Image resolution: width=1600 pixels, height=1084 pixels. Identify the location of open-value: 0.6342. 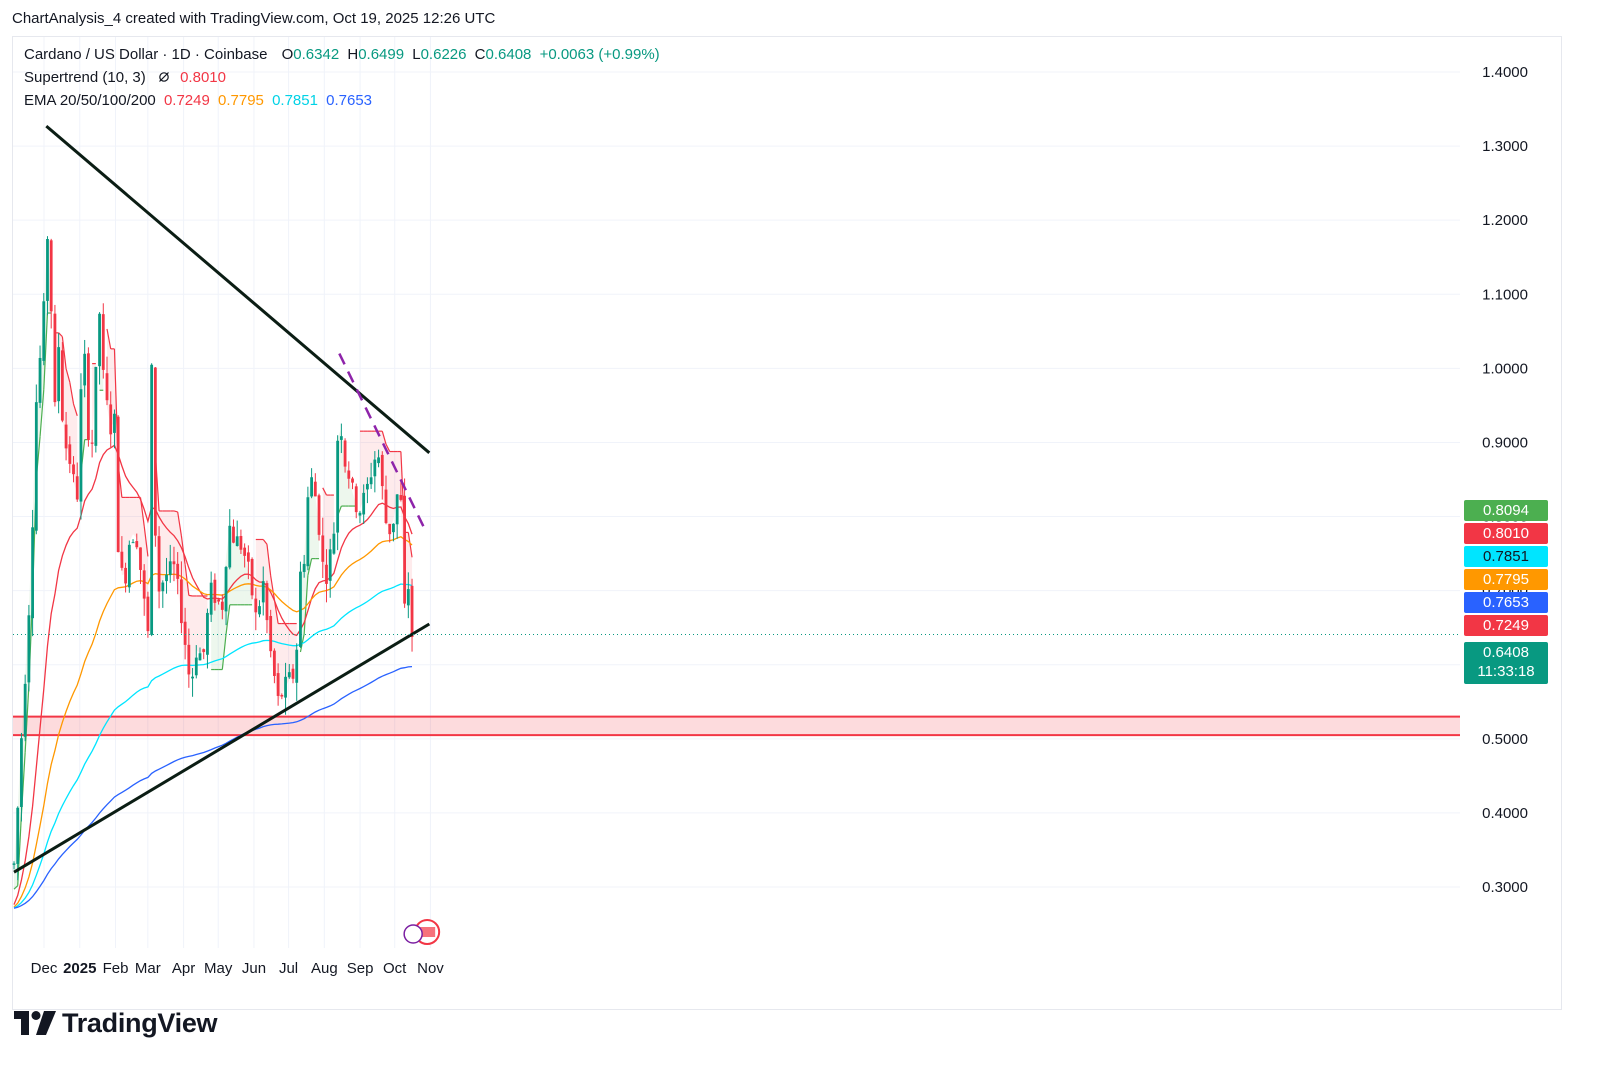
(316, 54).